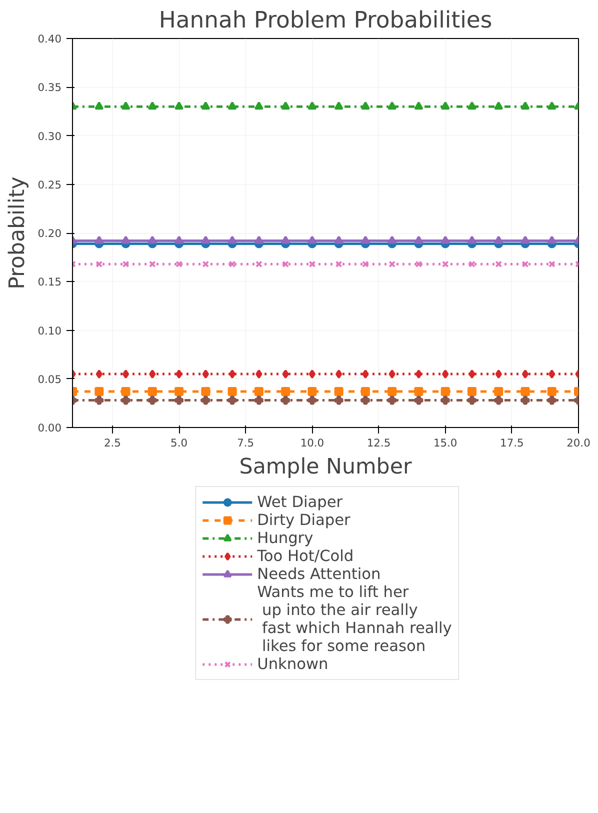  I want to click on legend-label: Hungry, so click(285, 538).